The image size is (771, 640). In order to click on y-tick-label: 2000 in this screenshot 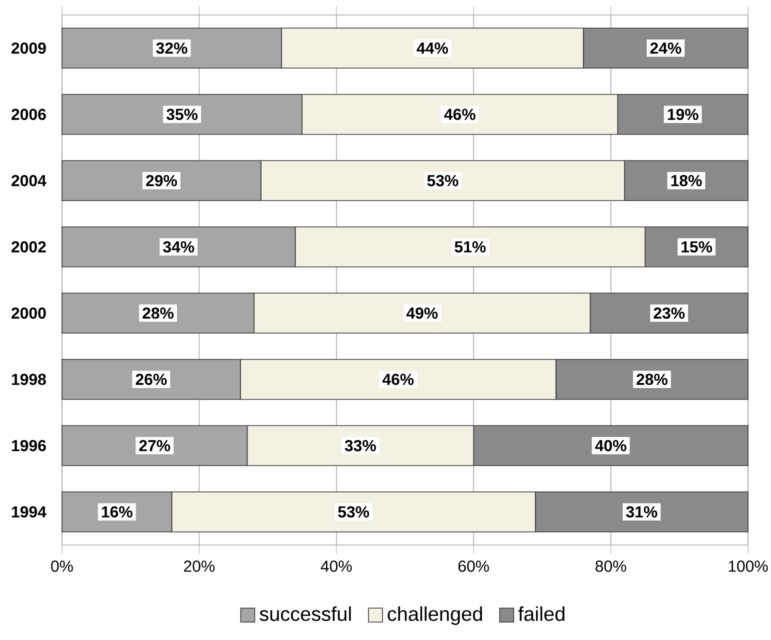, I will do `click(29, 313)`.